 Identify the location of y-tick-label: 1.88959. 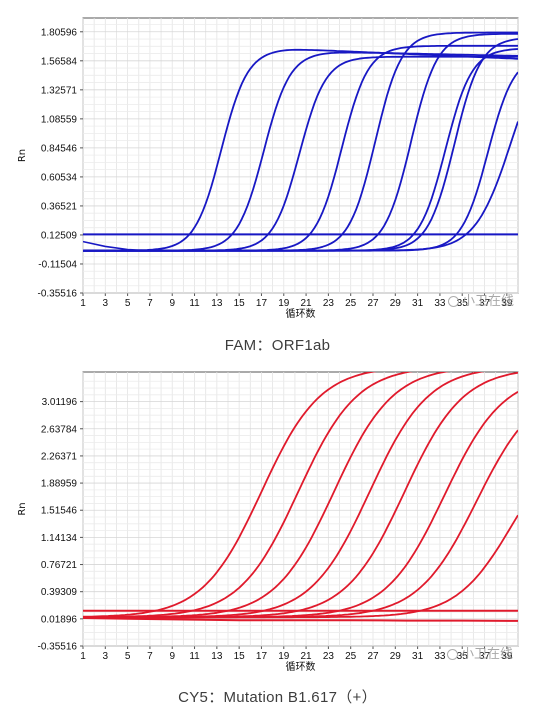
(59, 484).